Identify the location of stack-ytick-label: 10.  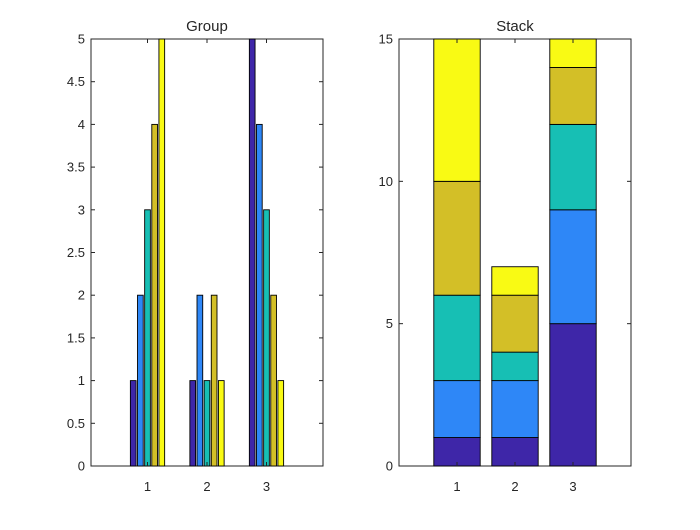
(386, 181).